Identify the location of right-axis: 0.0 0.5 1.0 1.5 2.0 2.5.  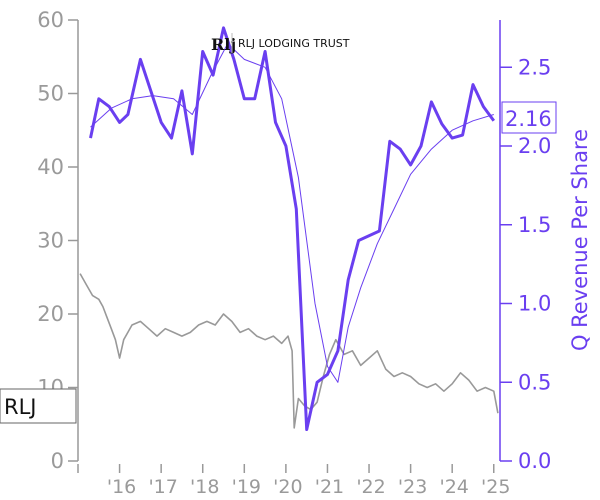
(525, 246).